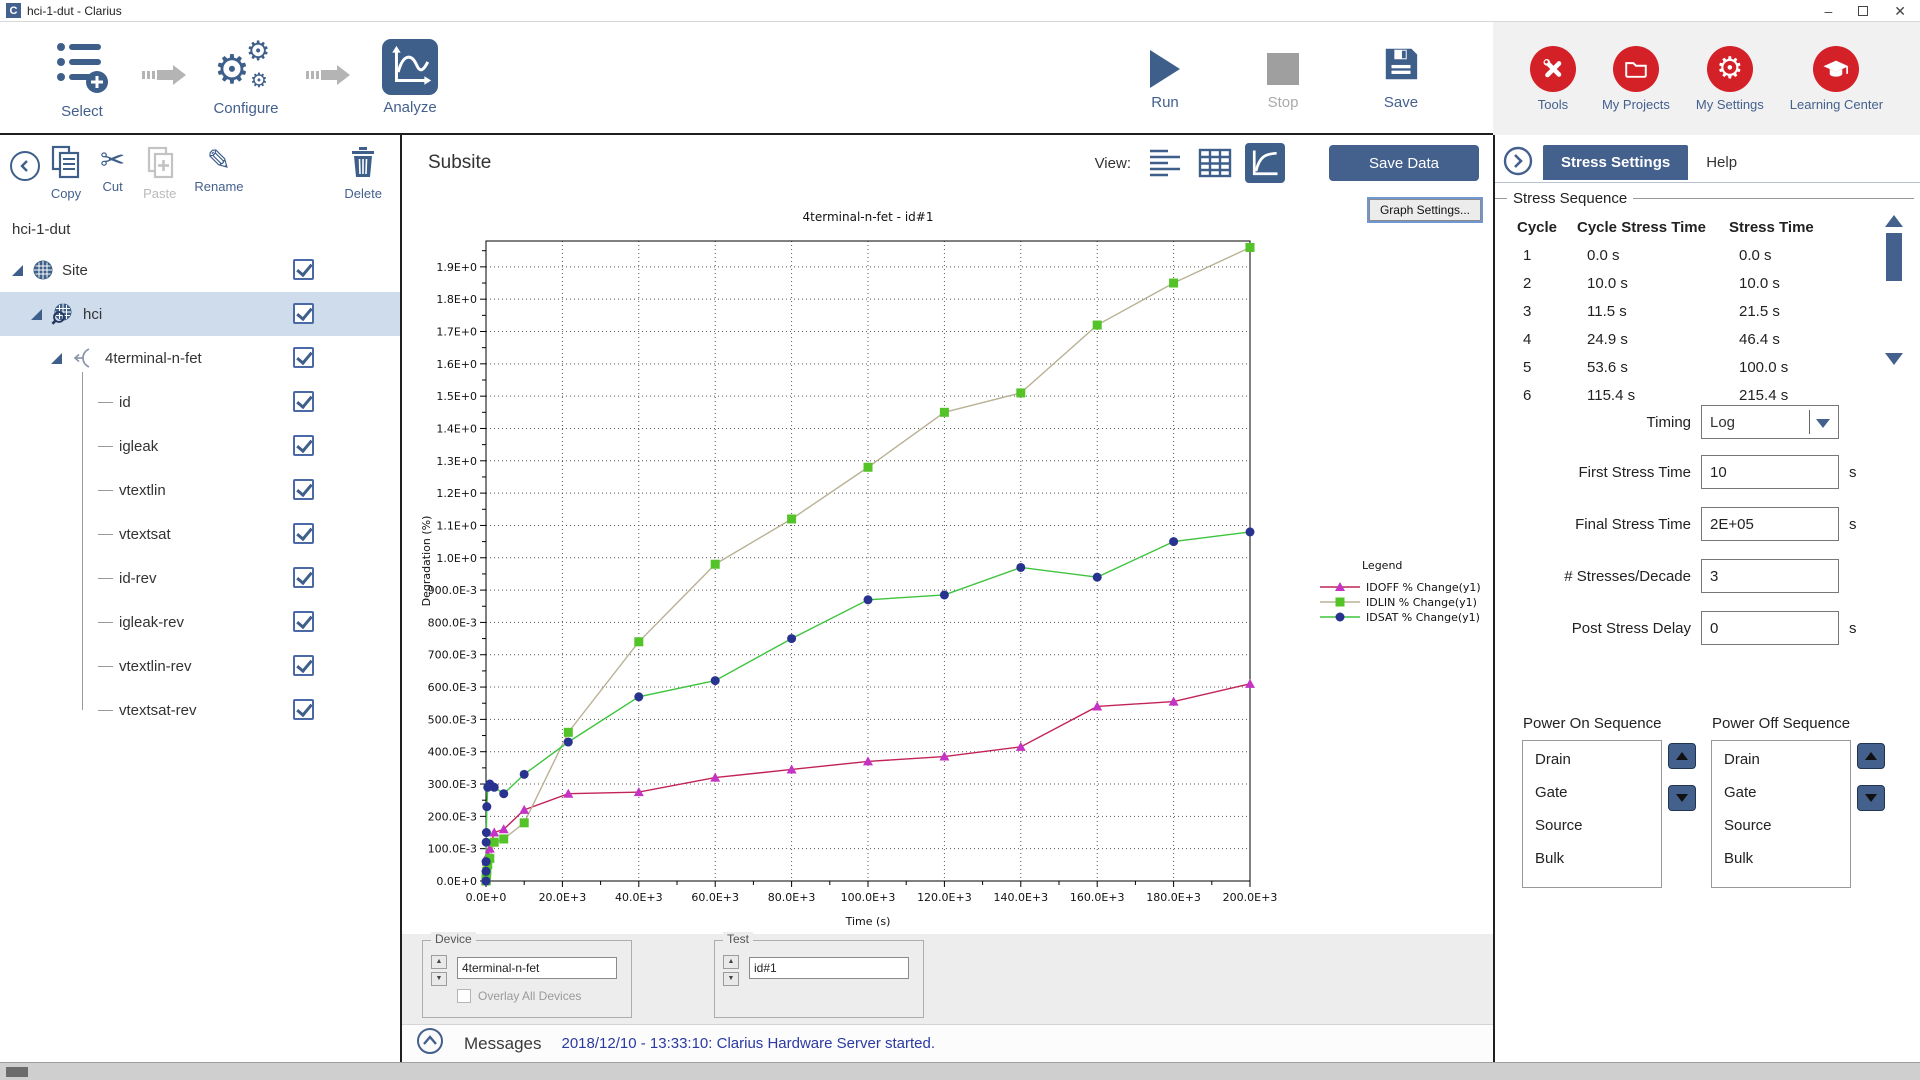 The height and width of the screenshot is (1080, 1920). What do you see at coordinates (1552, 78) in the screenshot?
I see `tools-button: Tools` at bounding box center [1552, 78].